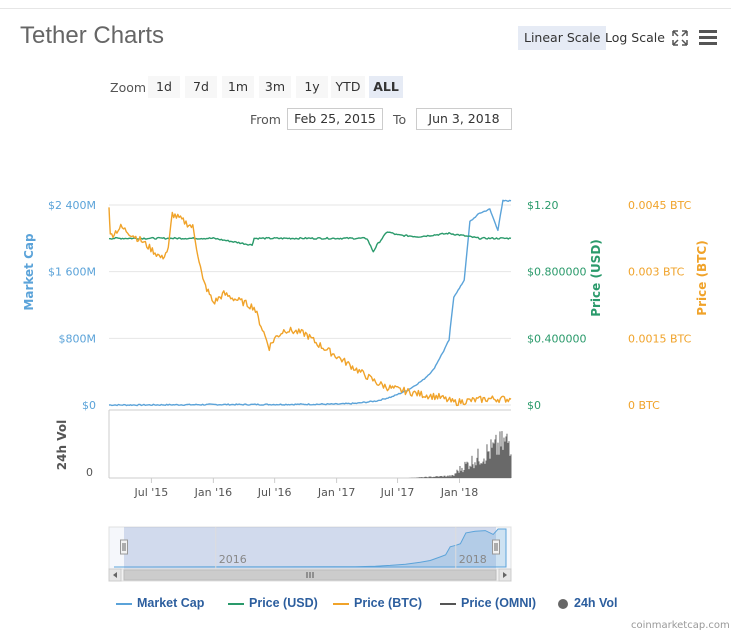  What do you see at coordinates (164, 87) in the screenshot?
I see `zoom-1d-button: 1d` at bounding box center [164, 87].